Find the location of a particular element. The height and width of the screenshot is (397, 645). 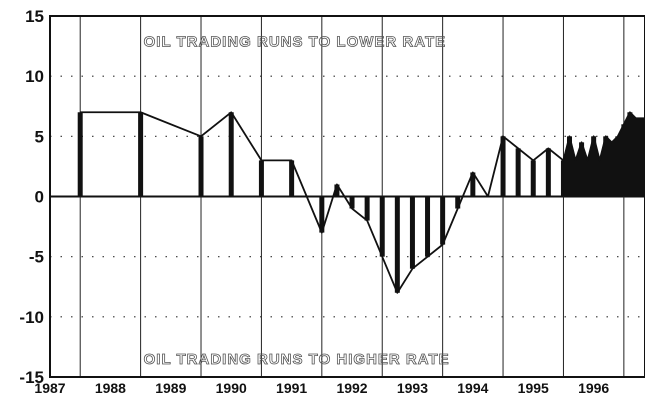

y-tick-label: 10 is located at coordinates (34, 76).